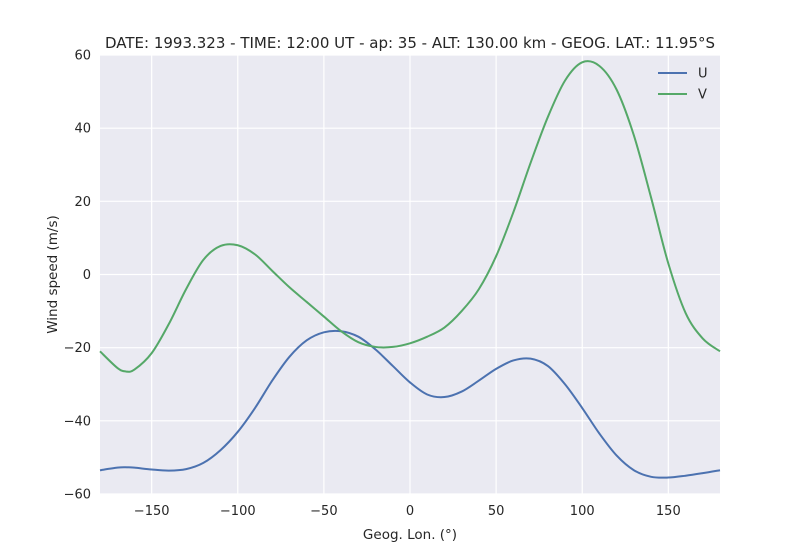 The height and width of the screenshot is (550, 800). I want to click on y-tick-label: −60, so click(77, 495).